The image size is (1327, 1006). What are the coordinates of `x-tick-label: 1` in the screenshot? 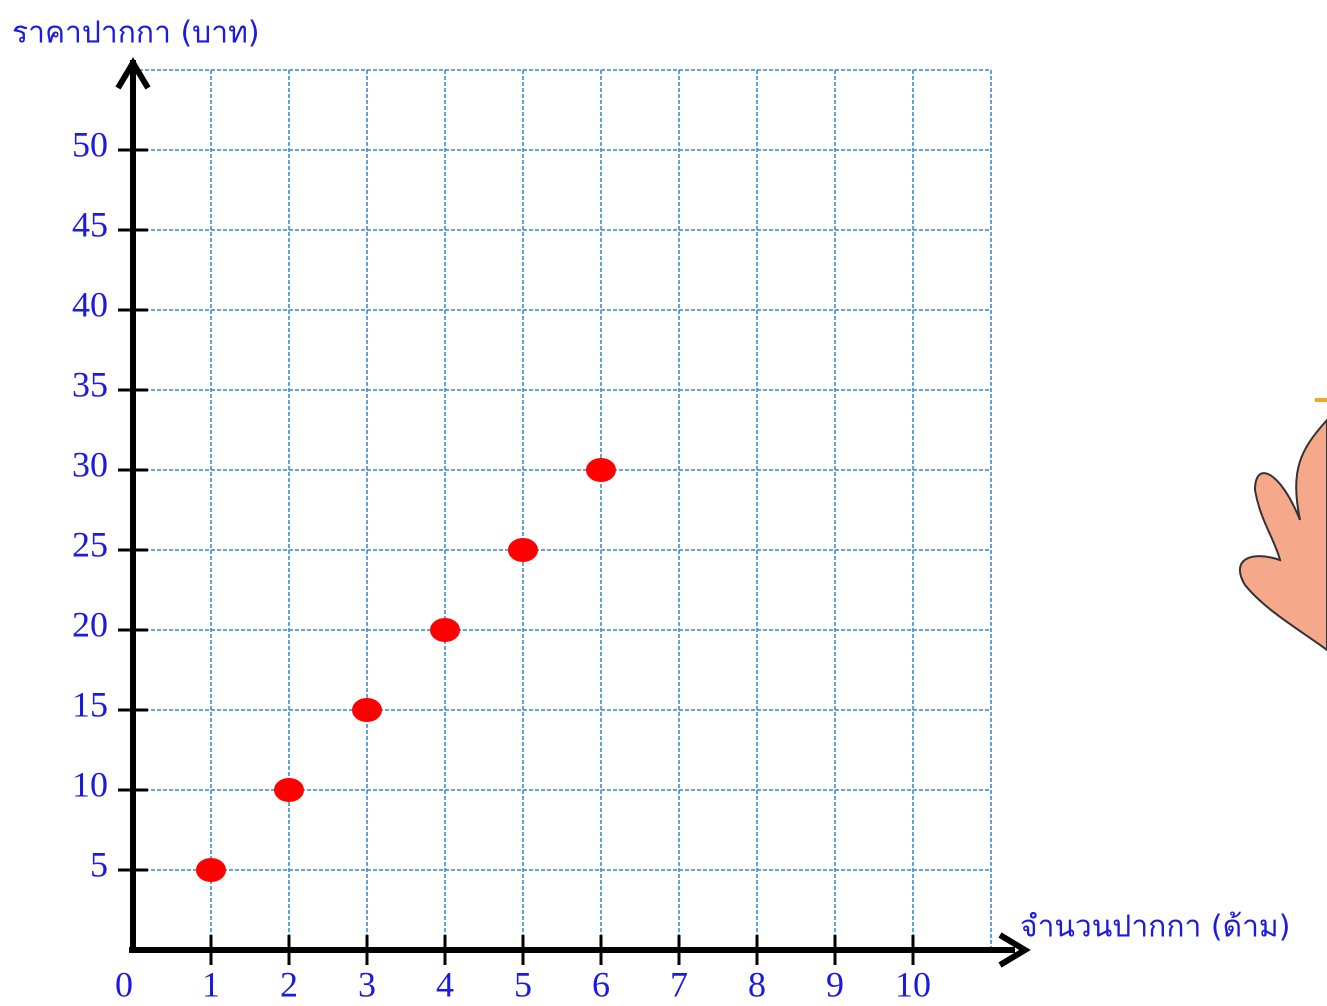 It's located at (211, 984).